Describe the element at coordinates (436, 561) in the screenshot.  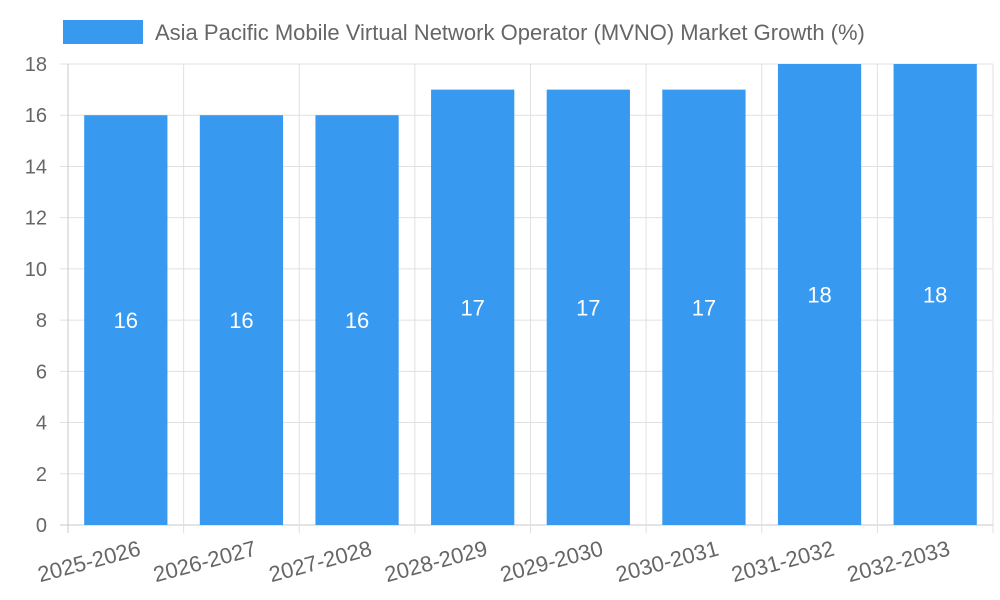
I see `x-tick-label: 2028-2029` at that location.